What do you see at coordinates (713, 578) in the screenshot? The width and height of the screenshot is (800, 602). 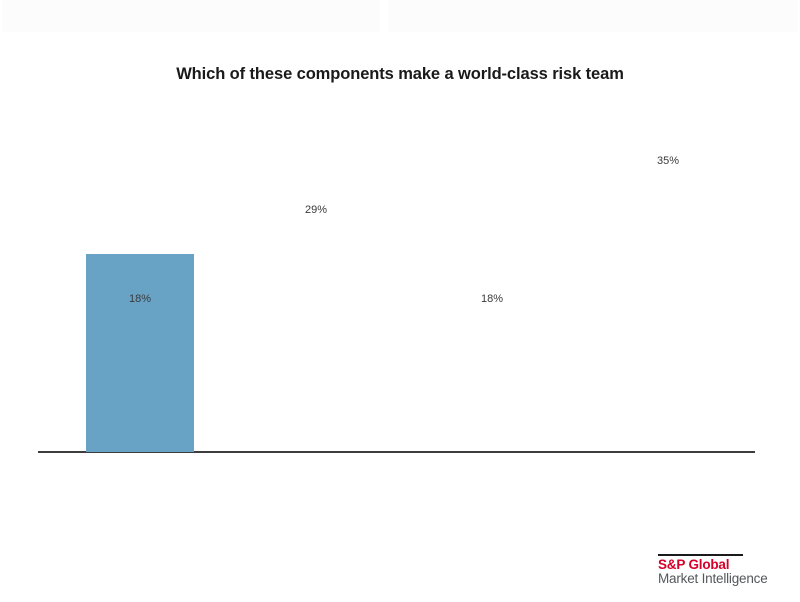 I see `logo-division-text: Market Intelligence` at bounding box center [713, 578].